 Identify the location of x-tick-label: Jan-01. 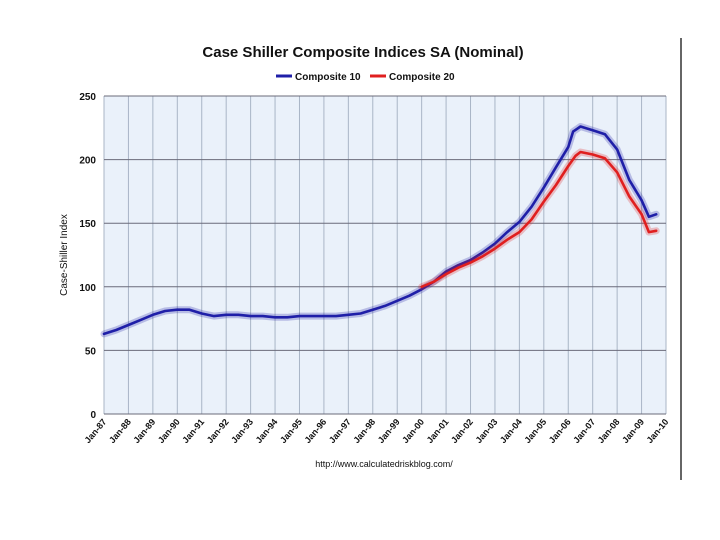
(438, 431).